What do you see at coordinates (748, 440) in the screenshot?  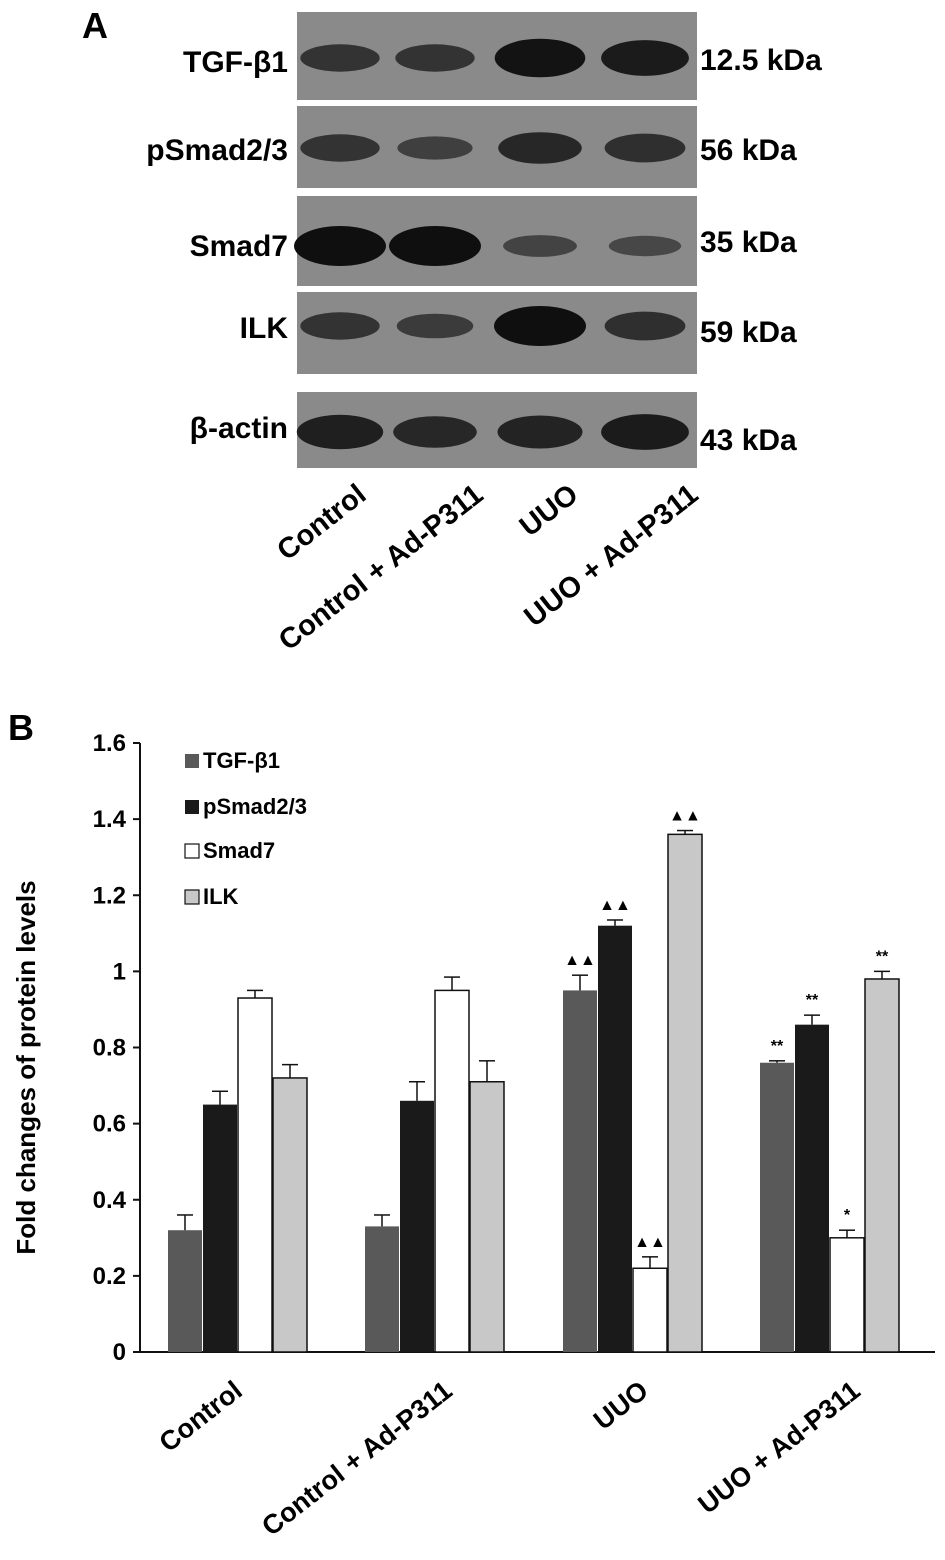 I see `blot-mw-label: 43 kDa` at bounding box center [748, 440].